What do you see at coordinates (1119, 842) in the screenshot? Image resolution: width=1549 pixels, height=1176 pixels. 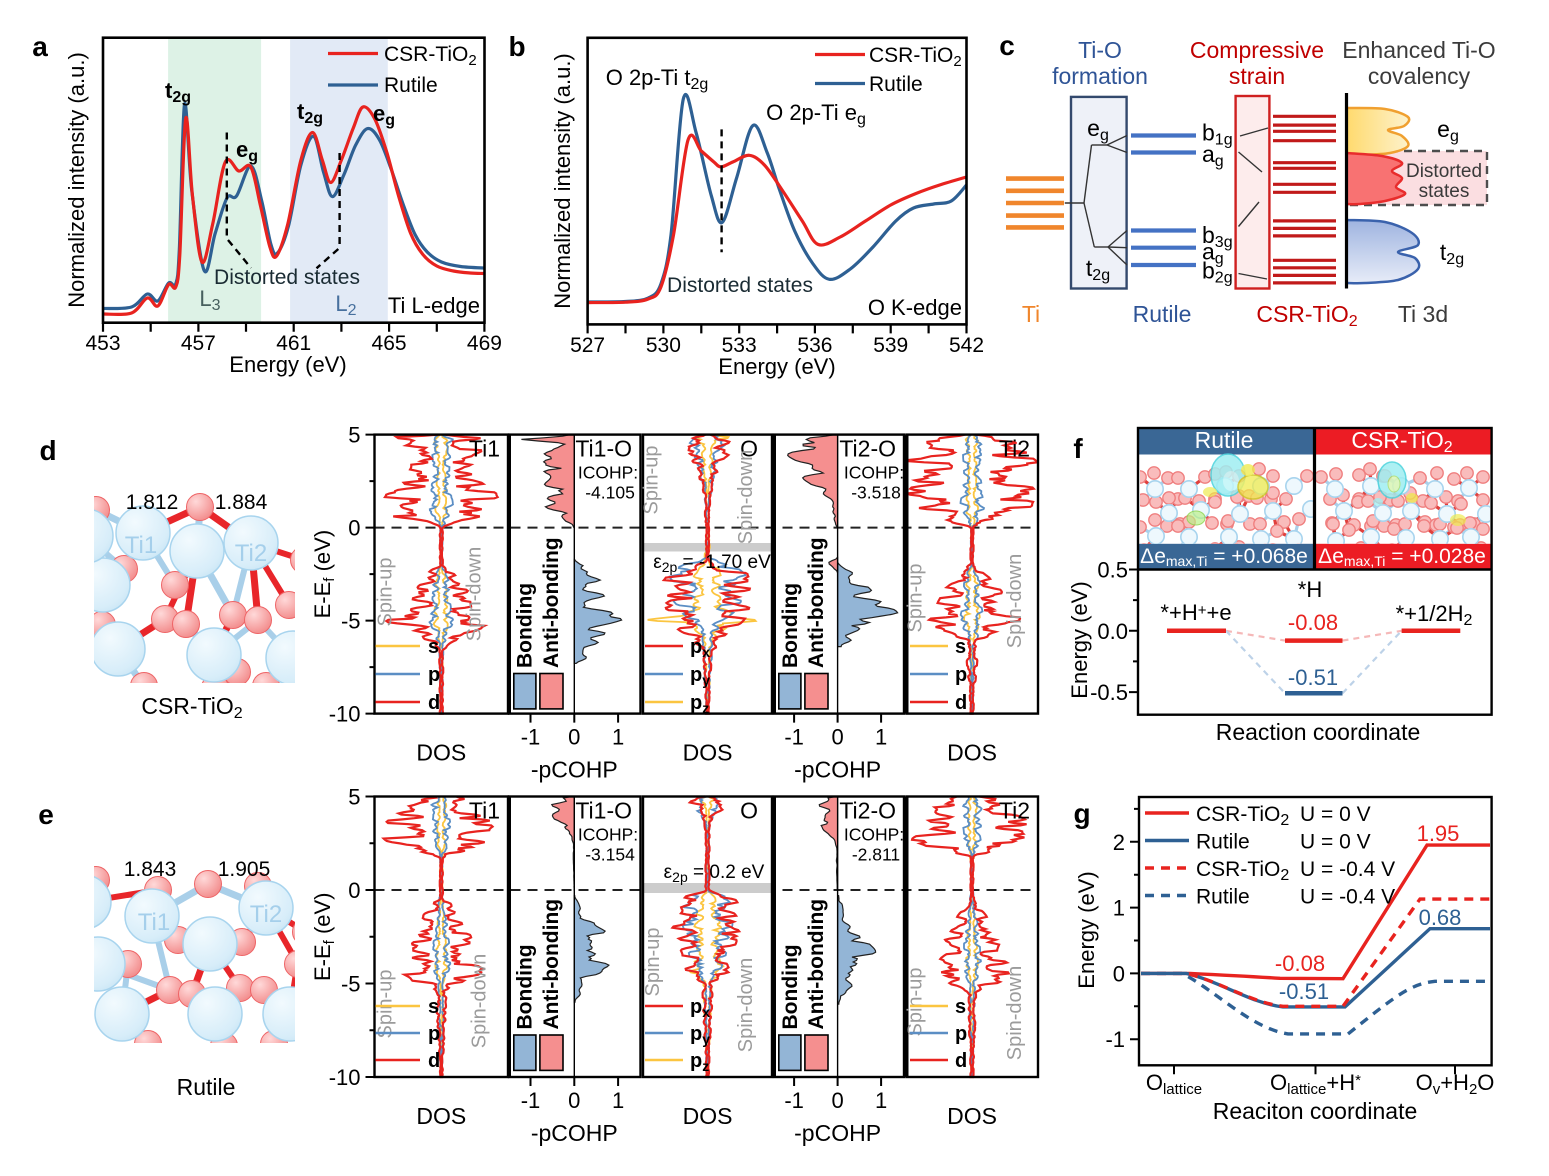 I see `svg-text: 2` at bounding box center [1119, 842].